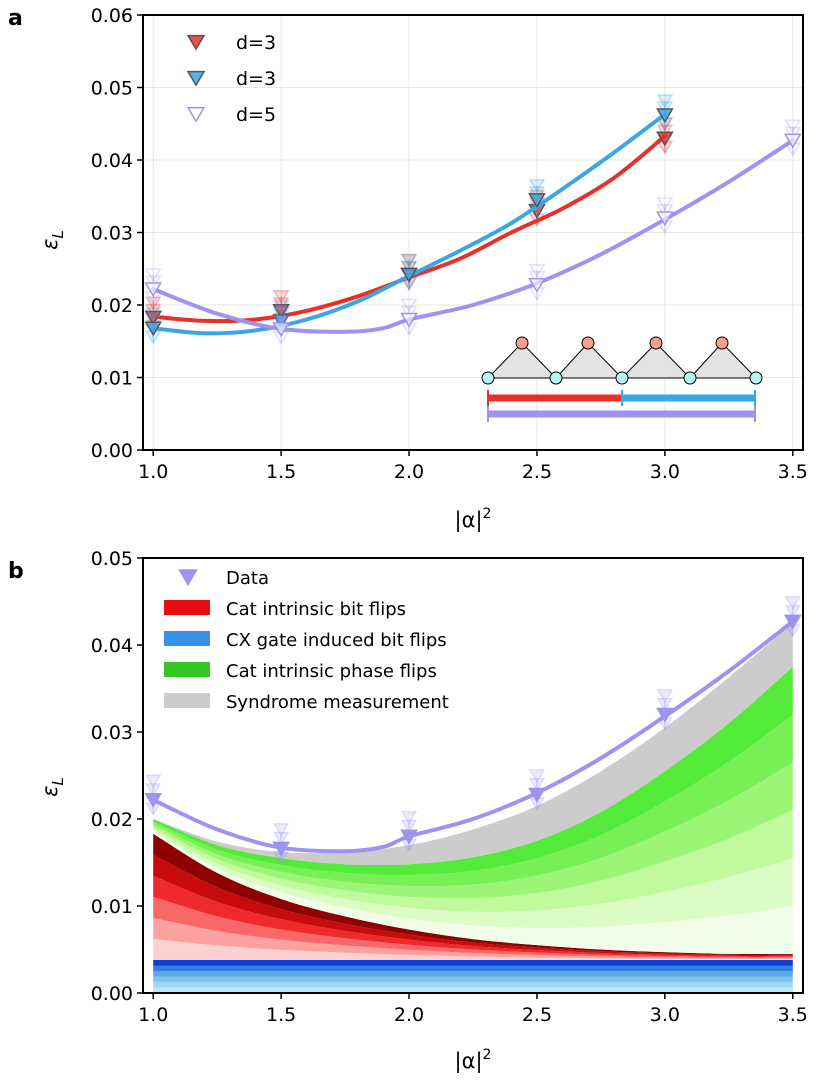 The height and width of the screenshot is (1085, 830). Describe the element at coordinates (112, 559) in the screenshot. I see `y-tick-label: 0.05` at that location.